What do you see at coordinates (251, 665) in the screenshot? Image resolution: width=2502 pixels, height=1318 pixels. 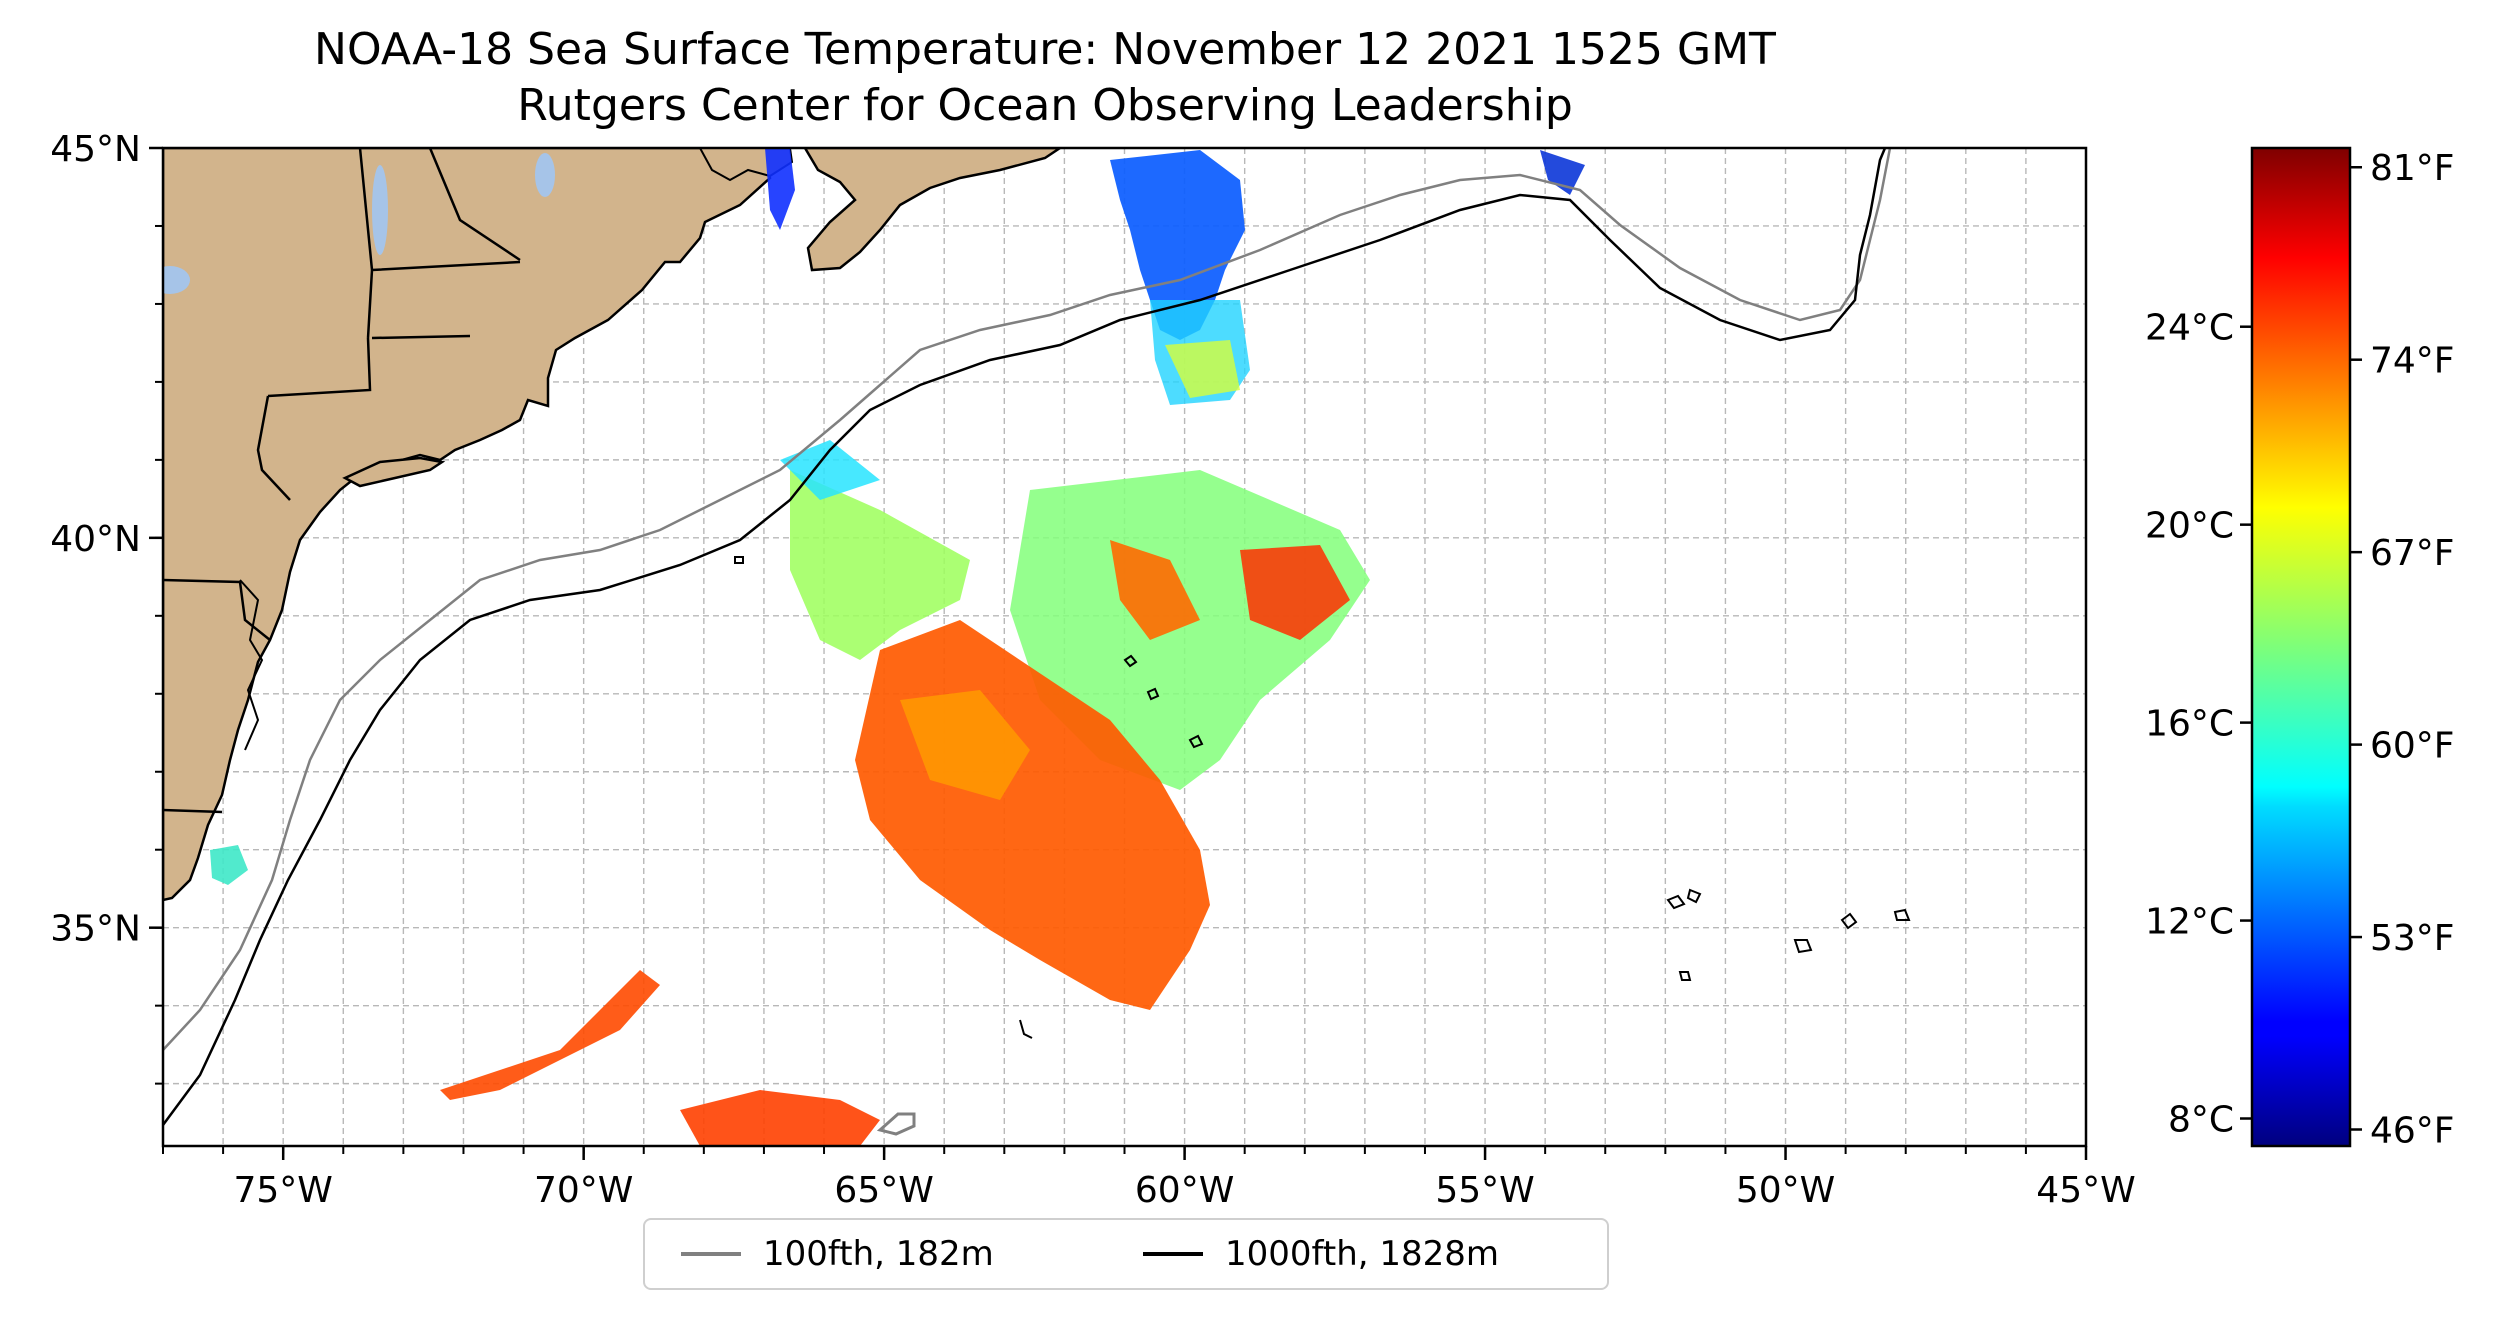 I see `land-chesapeake` at bounding box center [251, 665].